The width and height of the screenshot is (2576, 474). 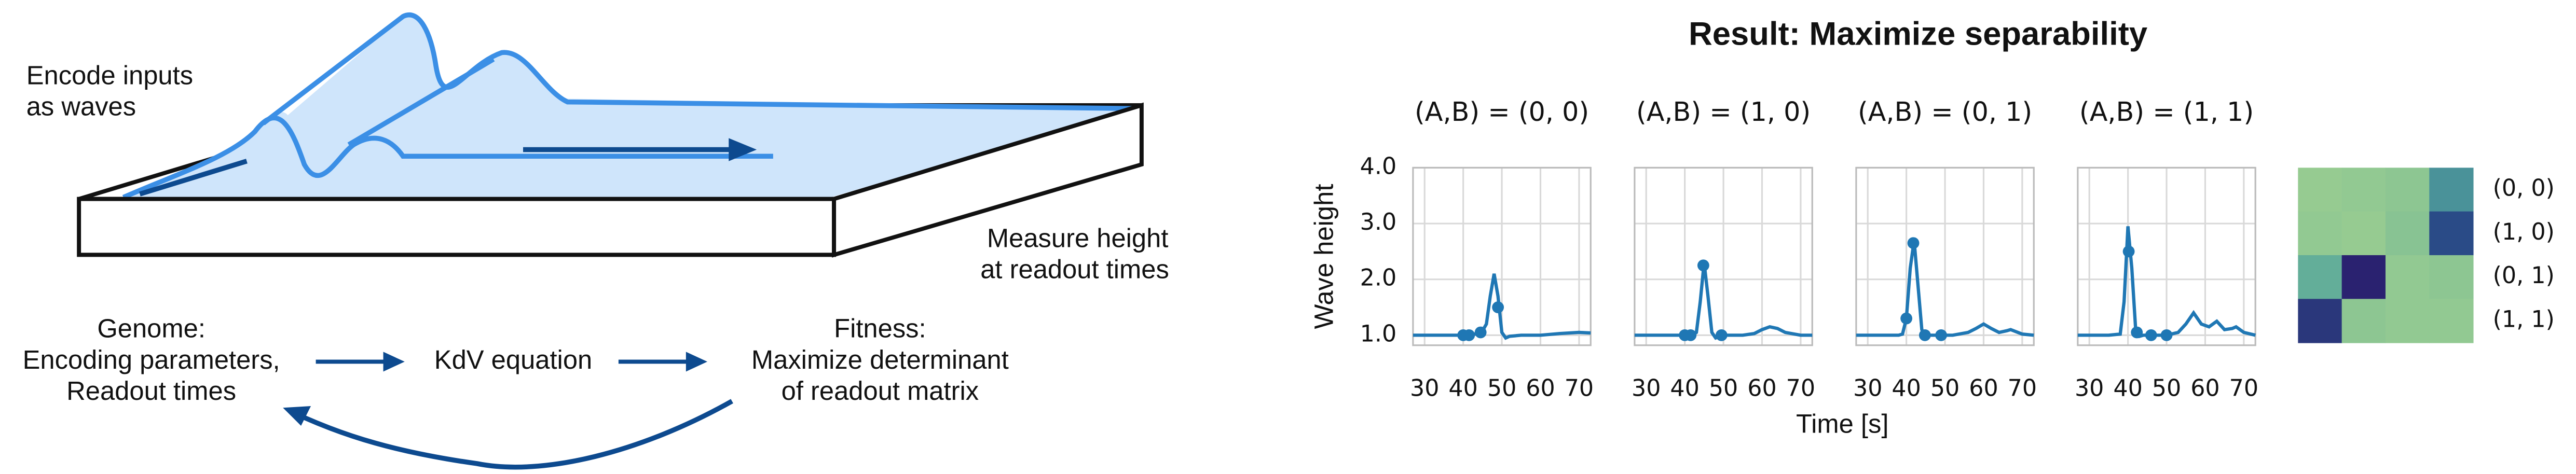 I want to click on y-tick-label: 1.0, so click(x=1378, y=334).